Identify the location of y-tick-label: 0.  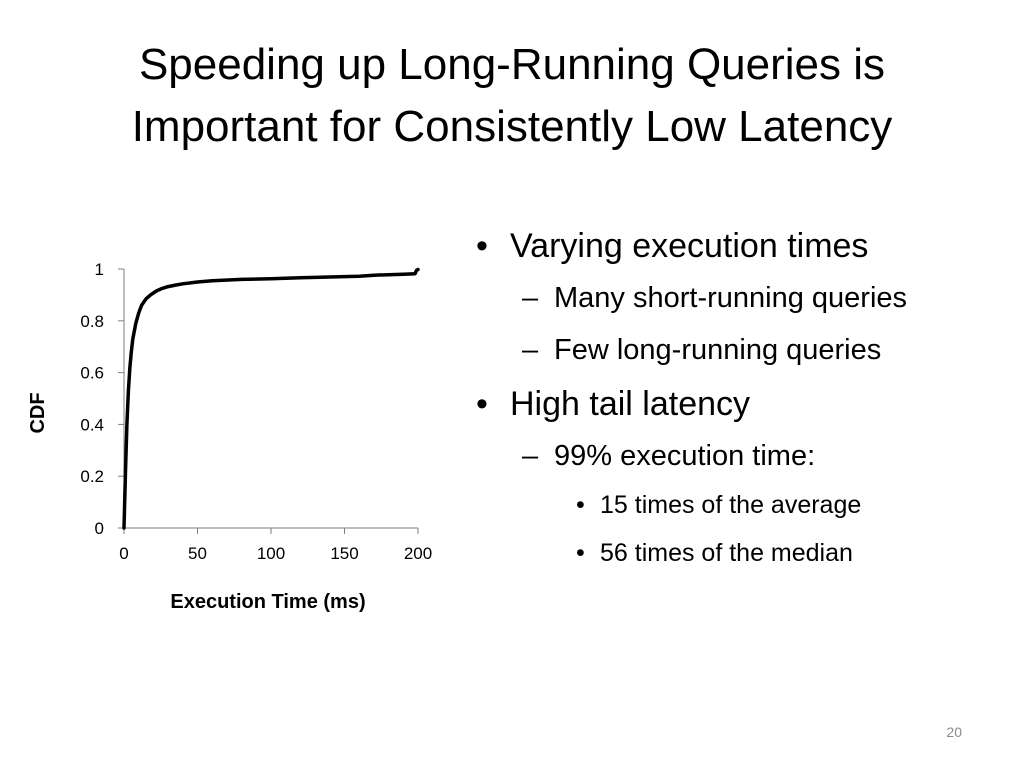
(99, 528).